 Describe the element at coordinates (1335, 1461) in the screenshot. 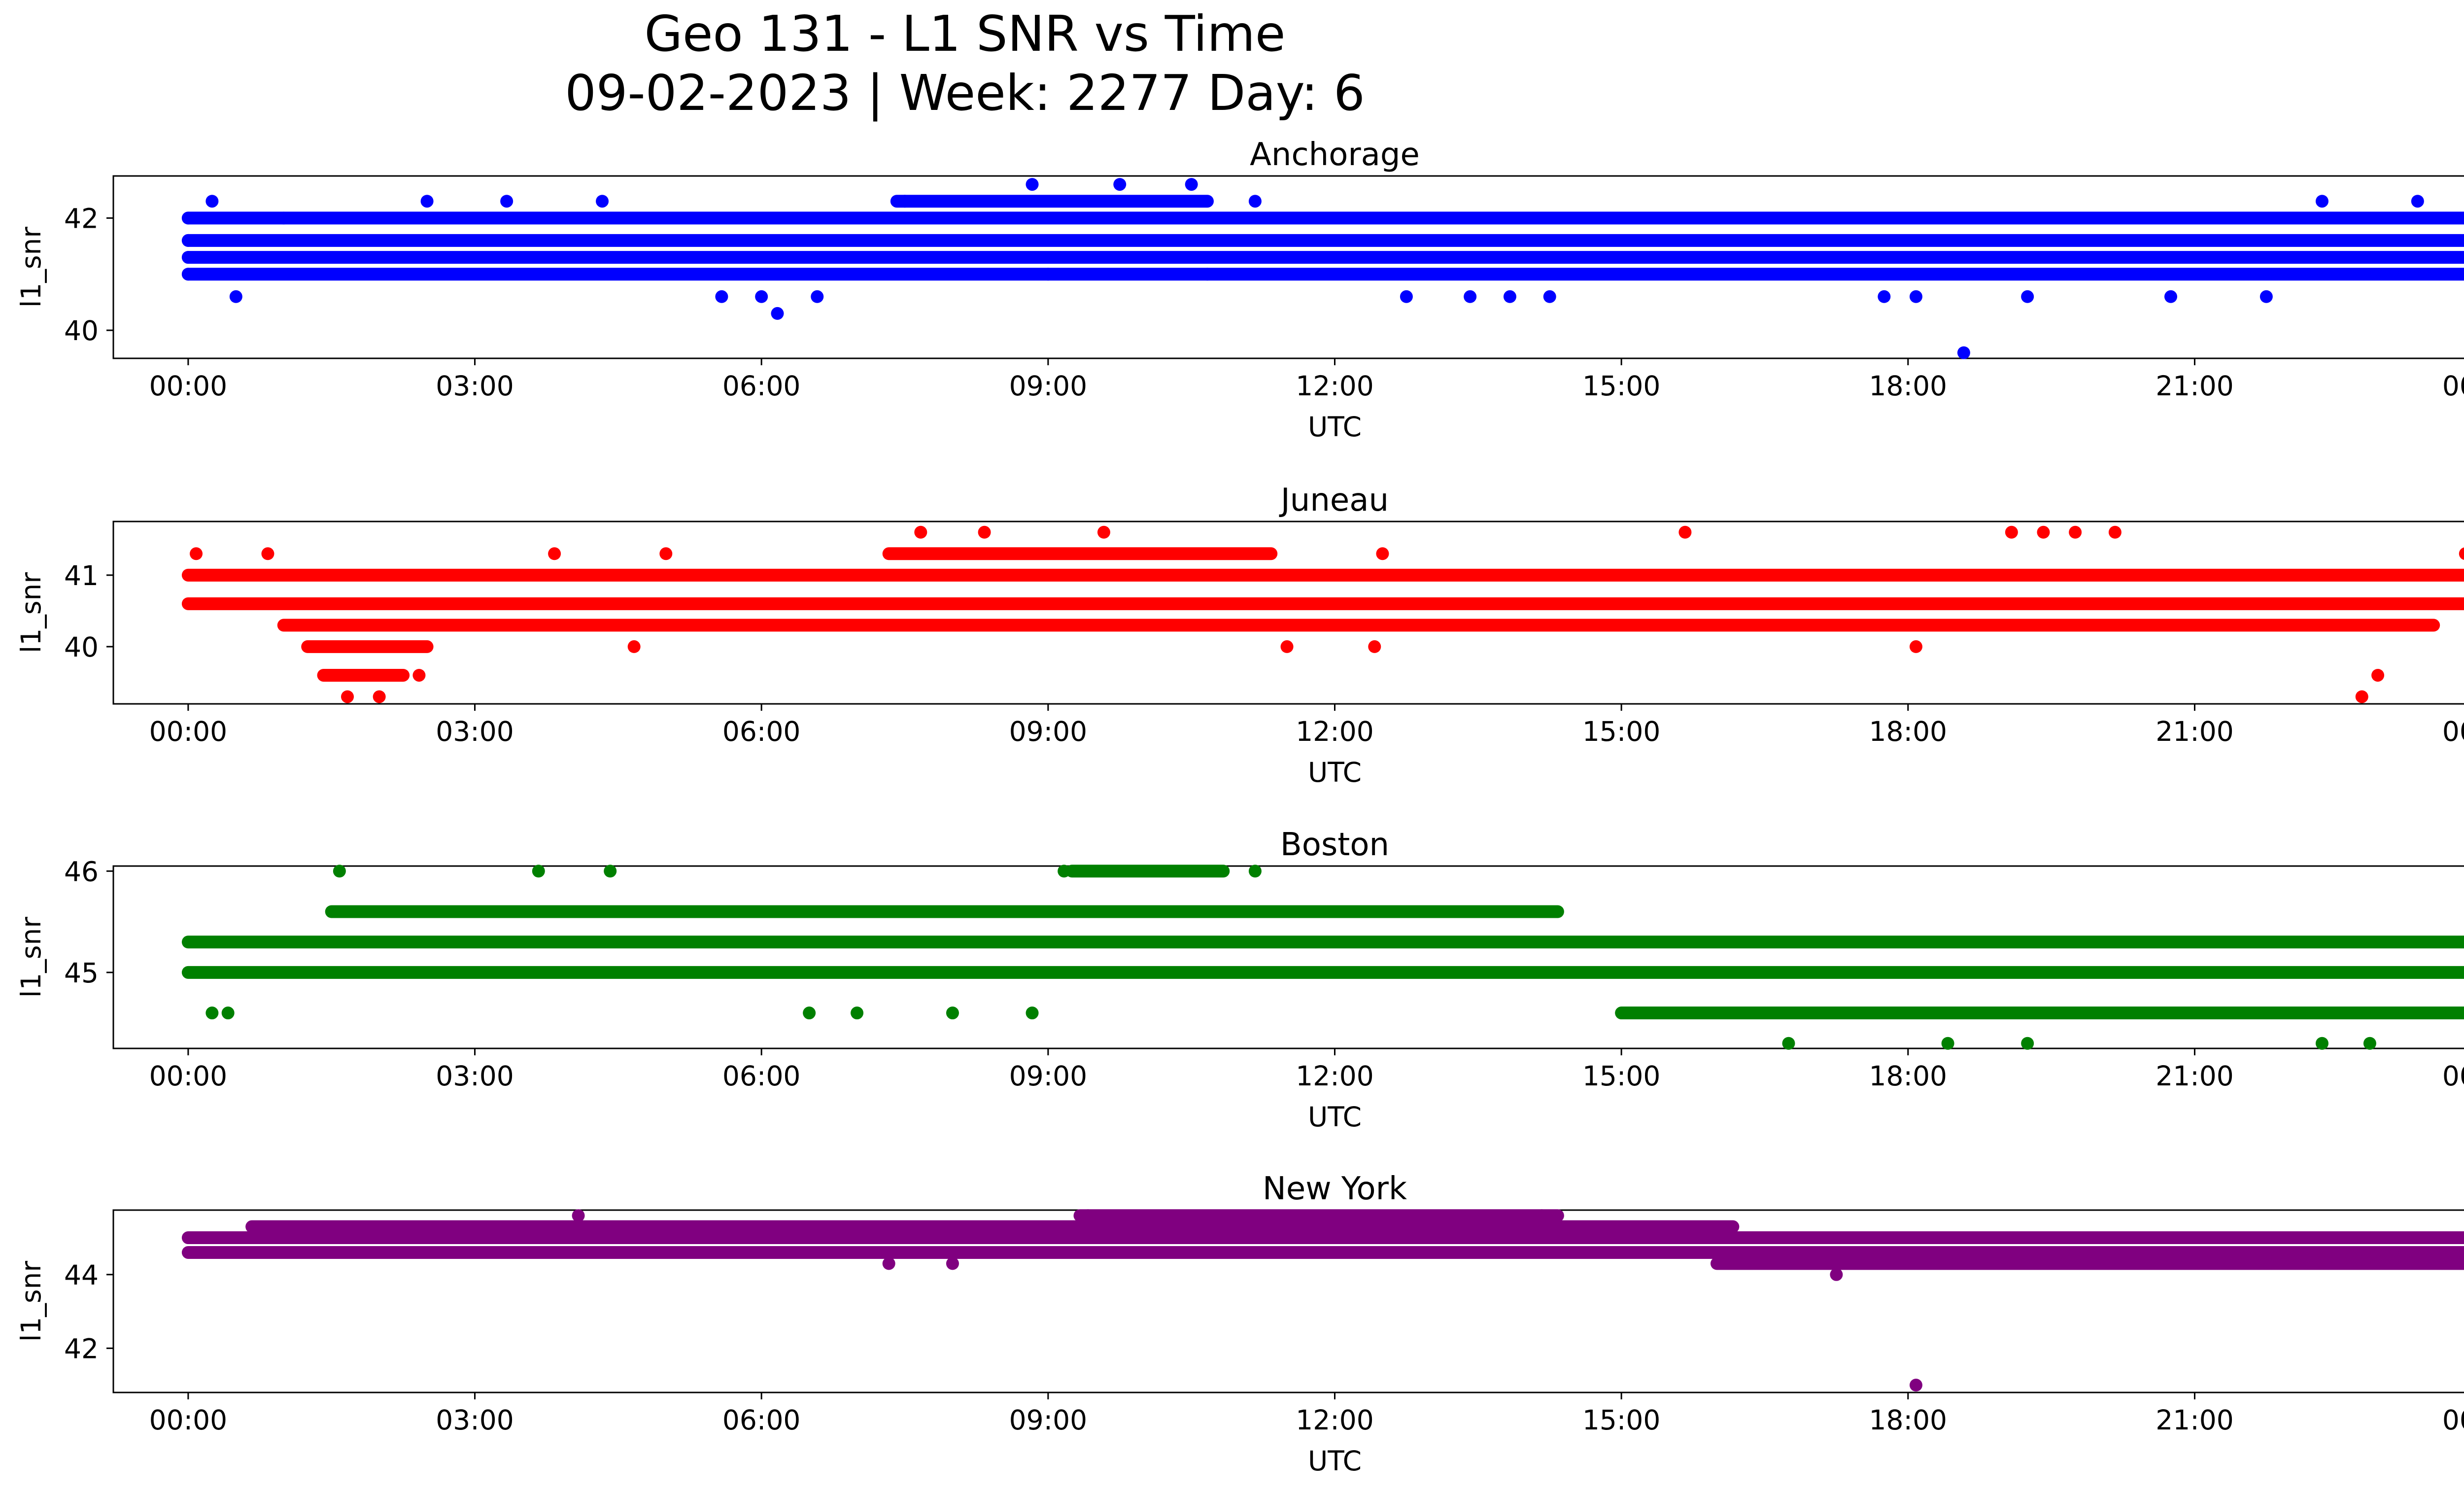

I see `new-york-xlabel: UTC` at that location.